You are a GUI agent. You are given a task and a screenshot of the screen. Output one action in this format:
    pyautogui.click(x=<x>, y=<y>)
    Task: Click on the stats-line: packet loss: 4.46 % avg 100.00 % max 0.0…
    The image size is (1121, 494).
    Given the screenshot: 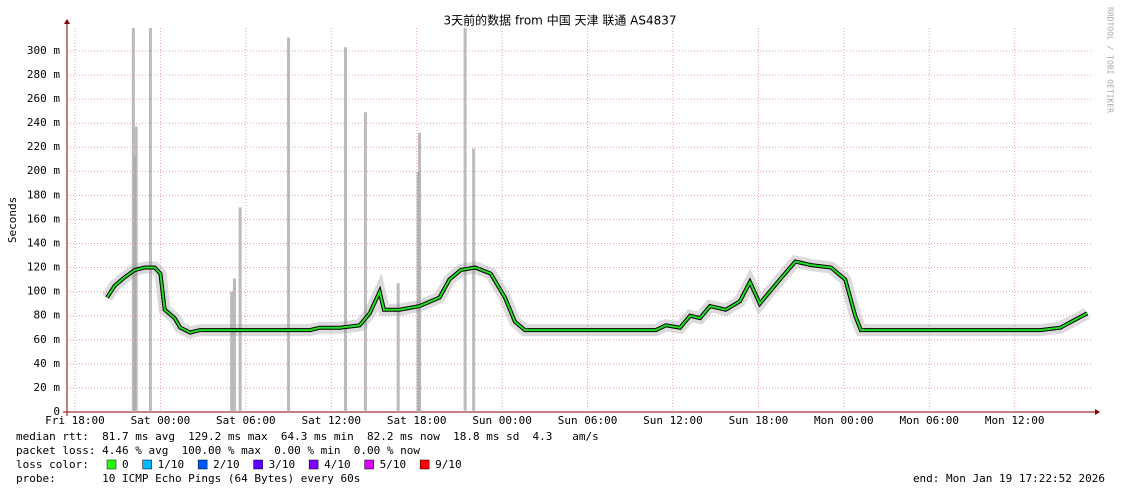 What is the action you would take?
    pyautogui.click(x=218, y=450)
    